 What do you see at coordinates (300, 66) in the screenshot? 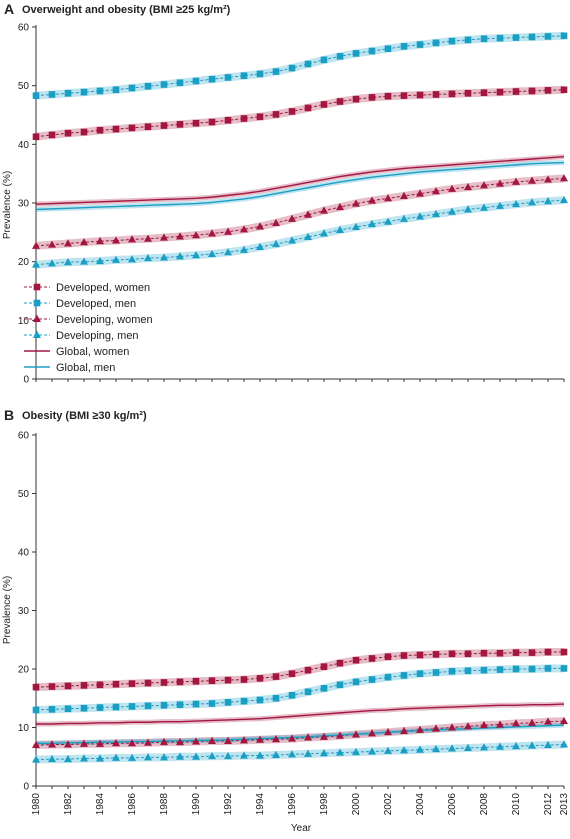
I see `series-line-developed-men` at bounding box center [300, 66].